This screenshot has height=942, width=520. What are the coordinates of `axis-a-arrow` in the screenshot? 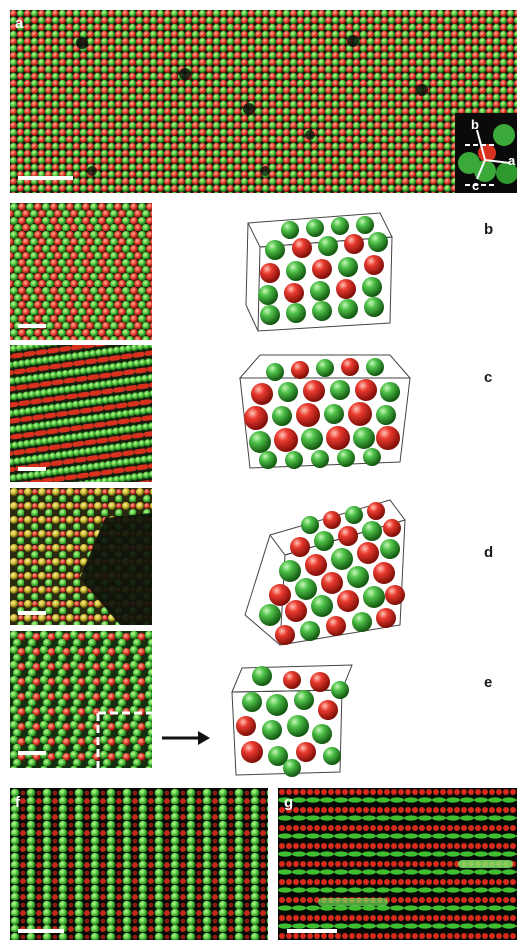 It's located at (497, 161).